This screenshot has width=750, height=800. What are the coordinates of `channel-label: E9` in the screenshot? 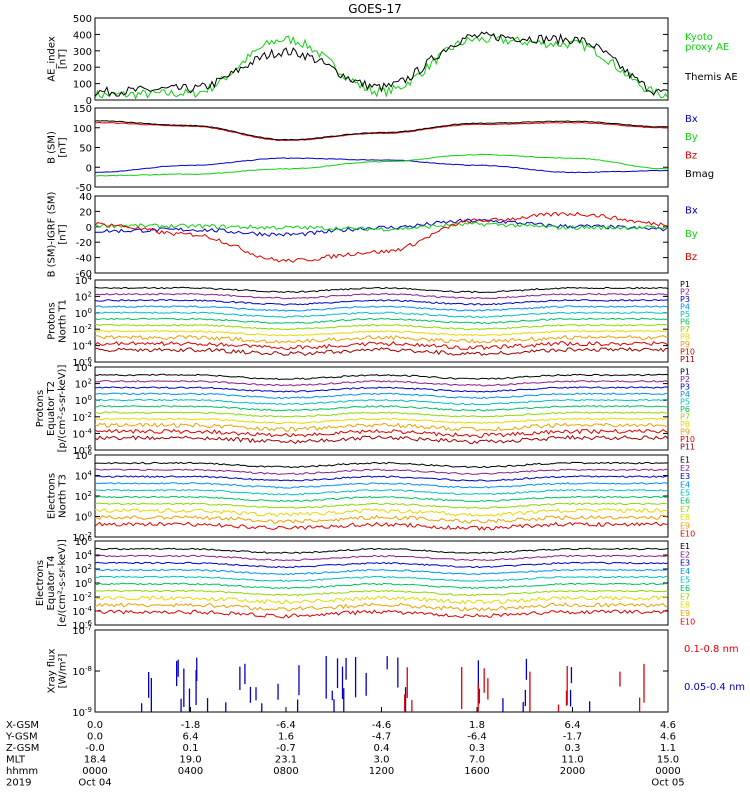 It's located at (685, 613).